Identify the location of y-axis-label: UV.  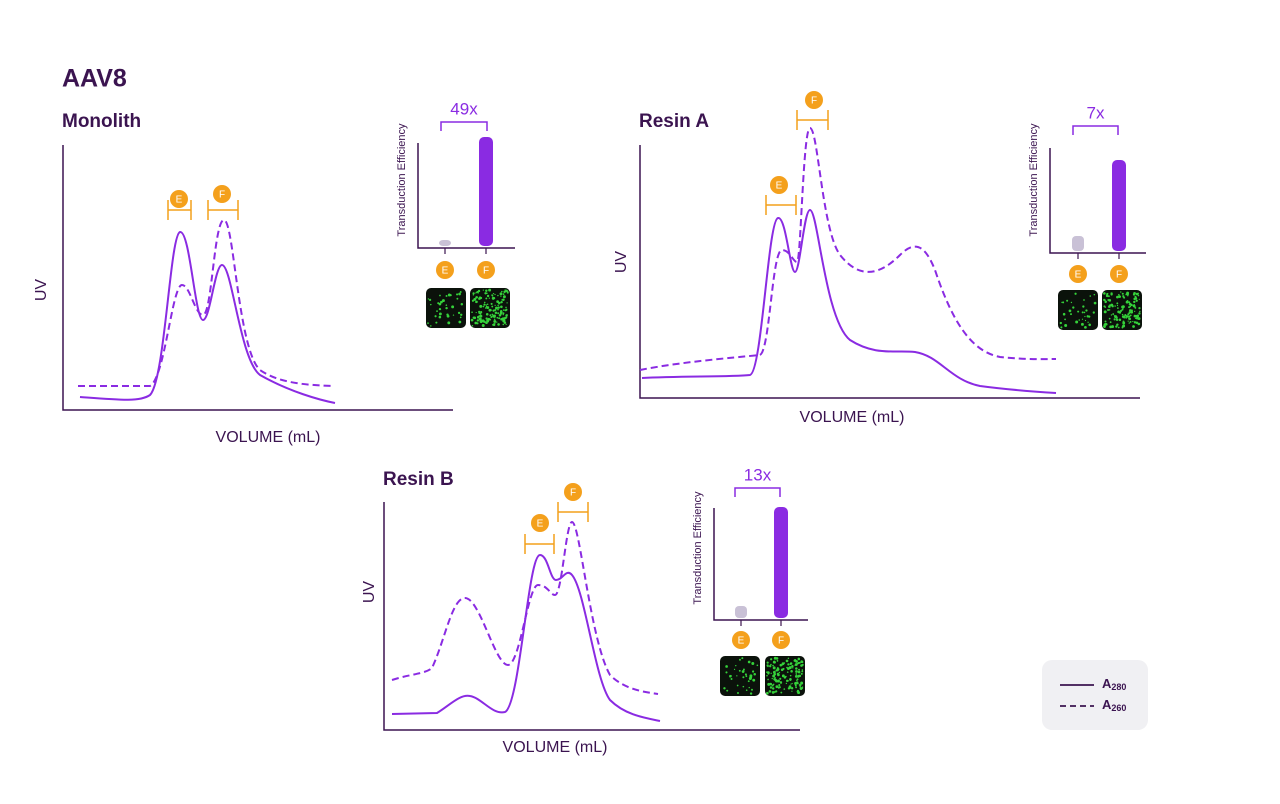
(369, 592).